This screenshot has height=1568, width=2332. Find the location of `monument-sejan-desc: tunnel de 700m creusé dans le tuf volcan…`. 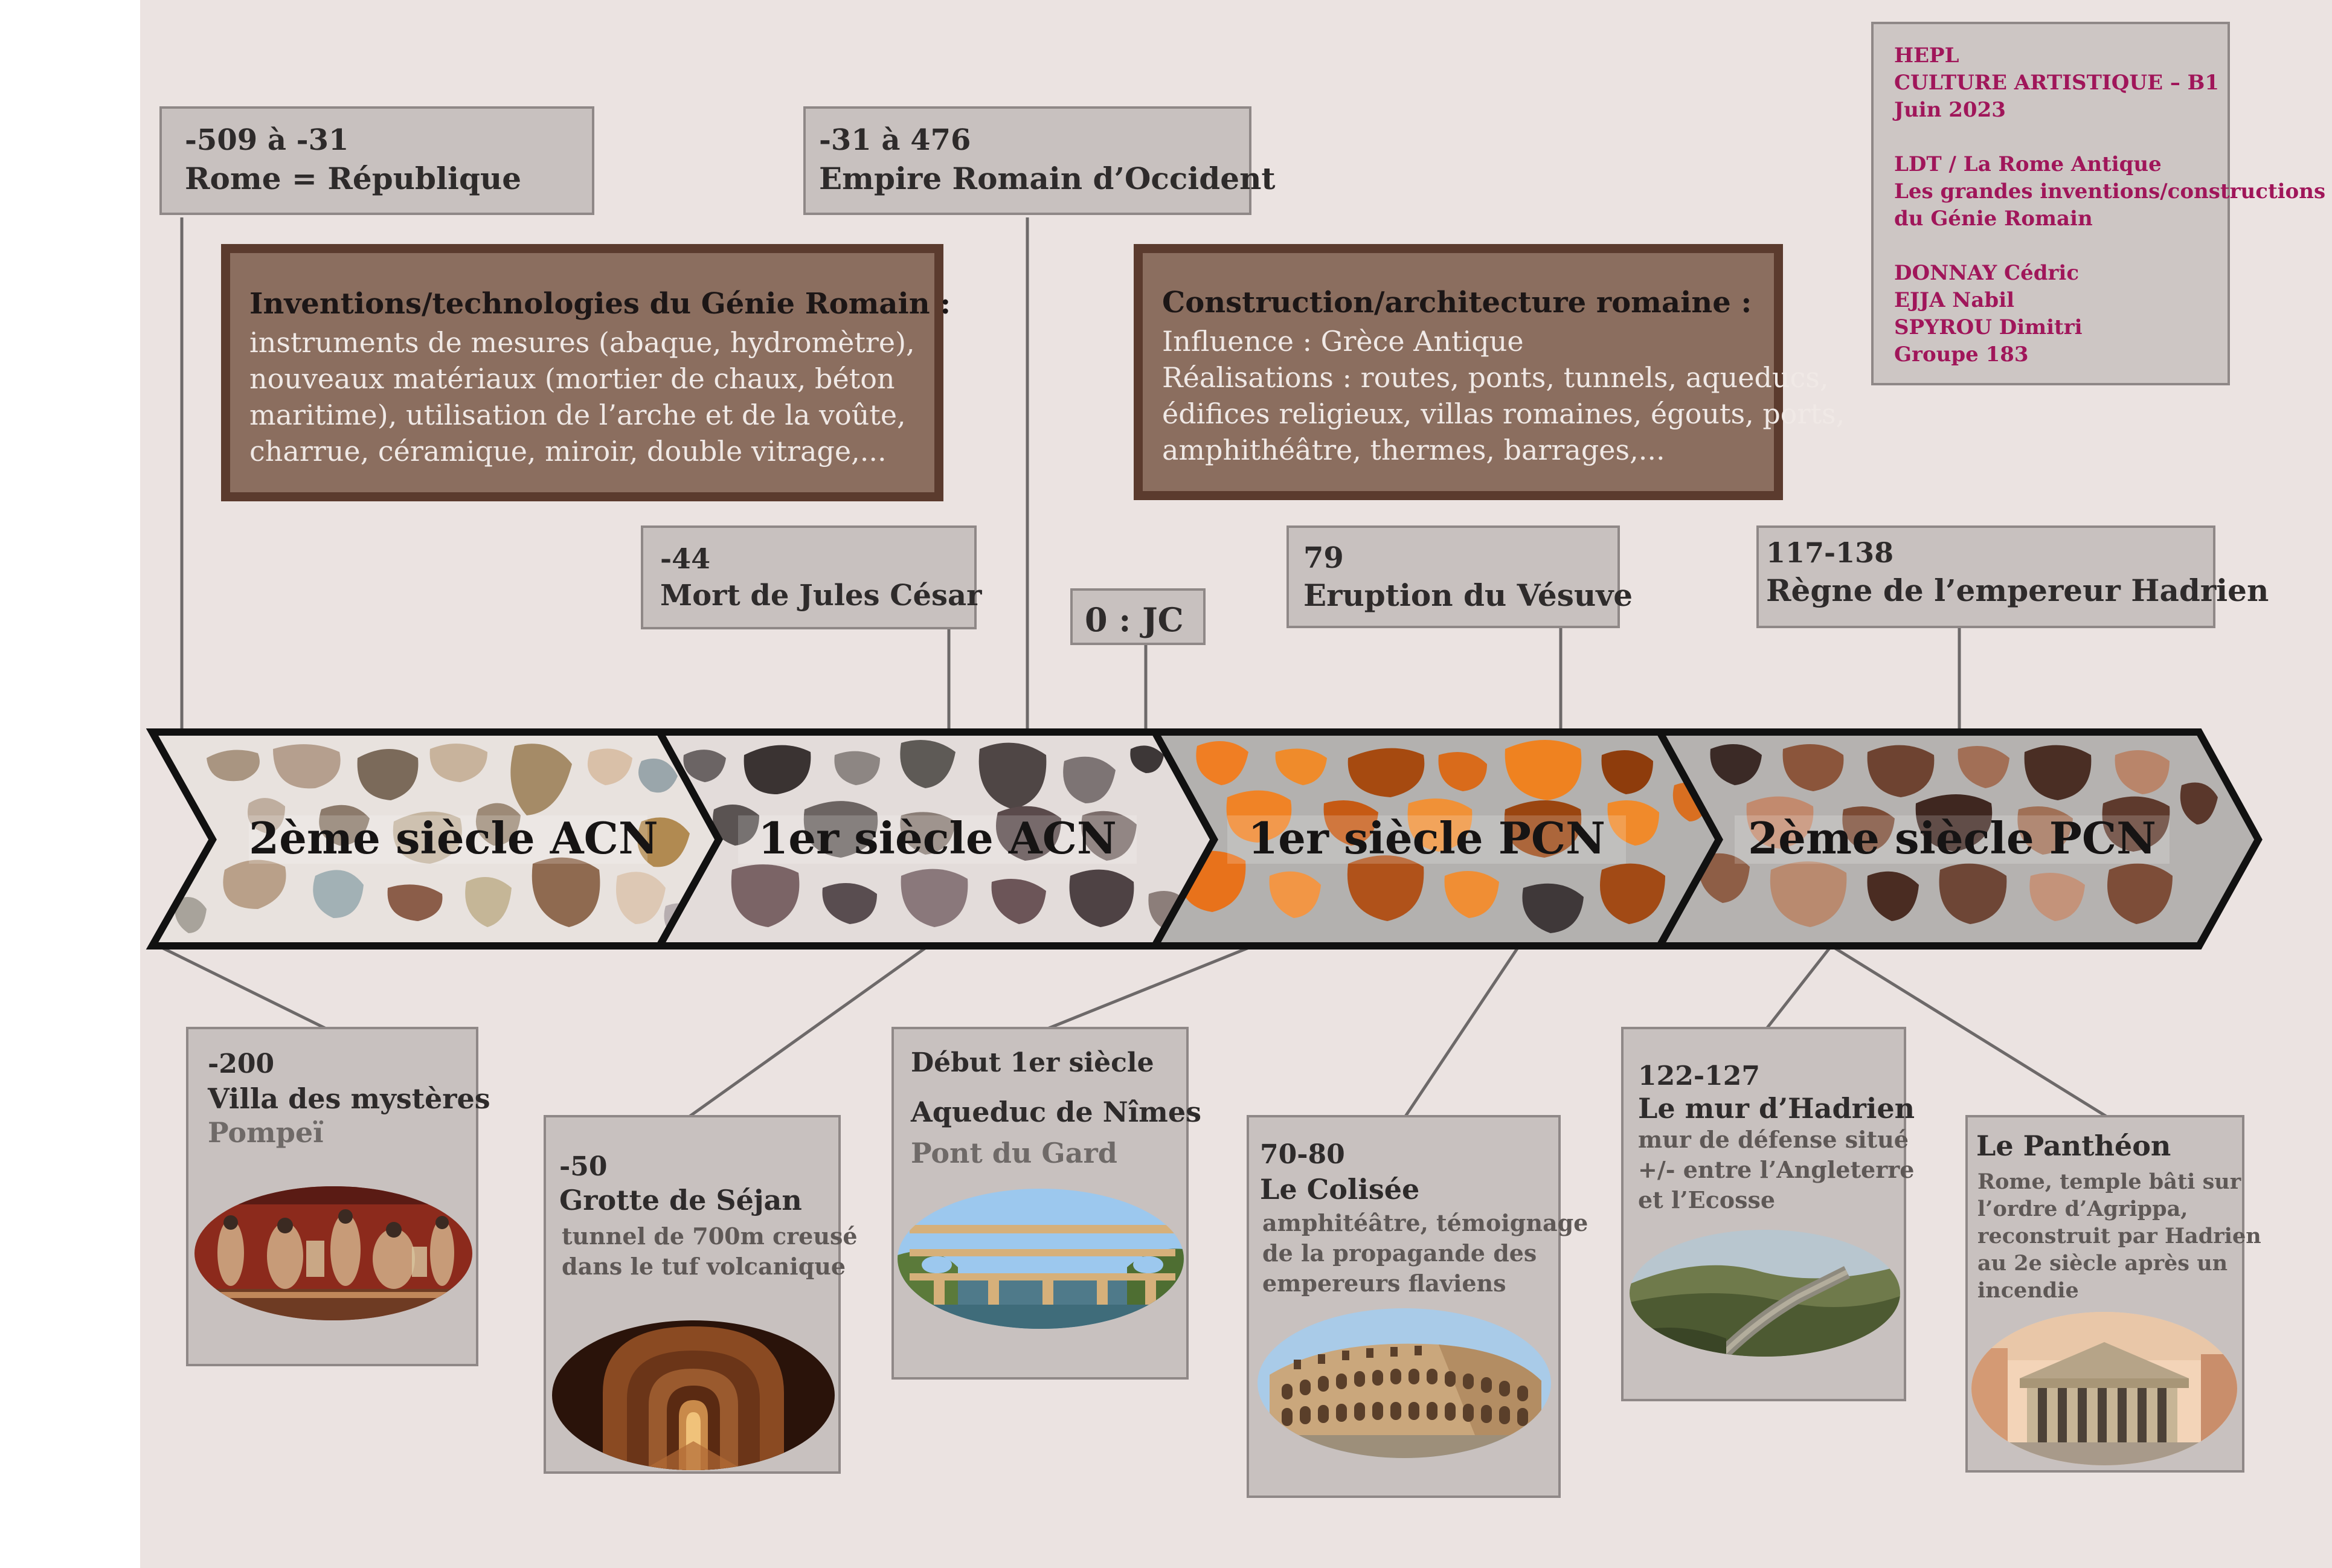

monument-sejan-desc: tunnel de 700m creusé dans le tuf volcan… is located at coordinates (710, 1251).